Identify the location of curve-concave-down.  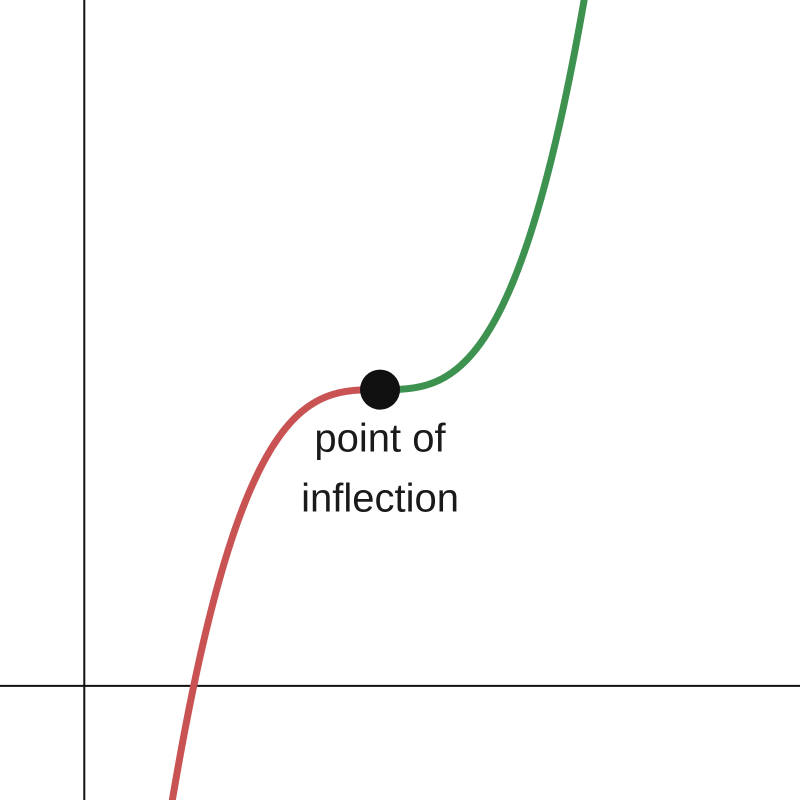
(276, 593).